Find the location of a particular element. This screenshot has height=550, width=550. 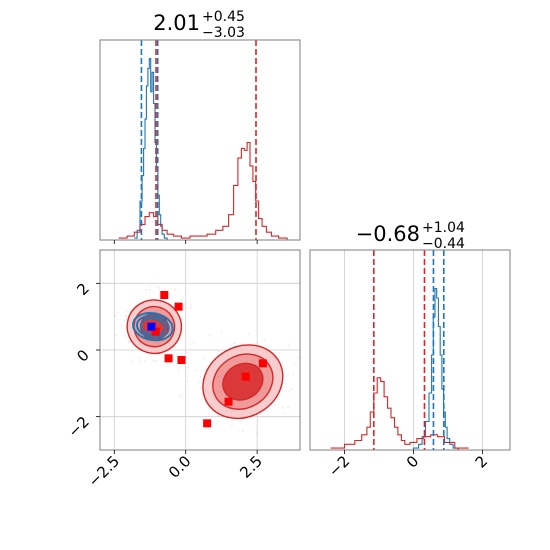

title-1-upper: +0.45 is located at coordinates (223, 17).